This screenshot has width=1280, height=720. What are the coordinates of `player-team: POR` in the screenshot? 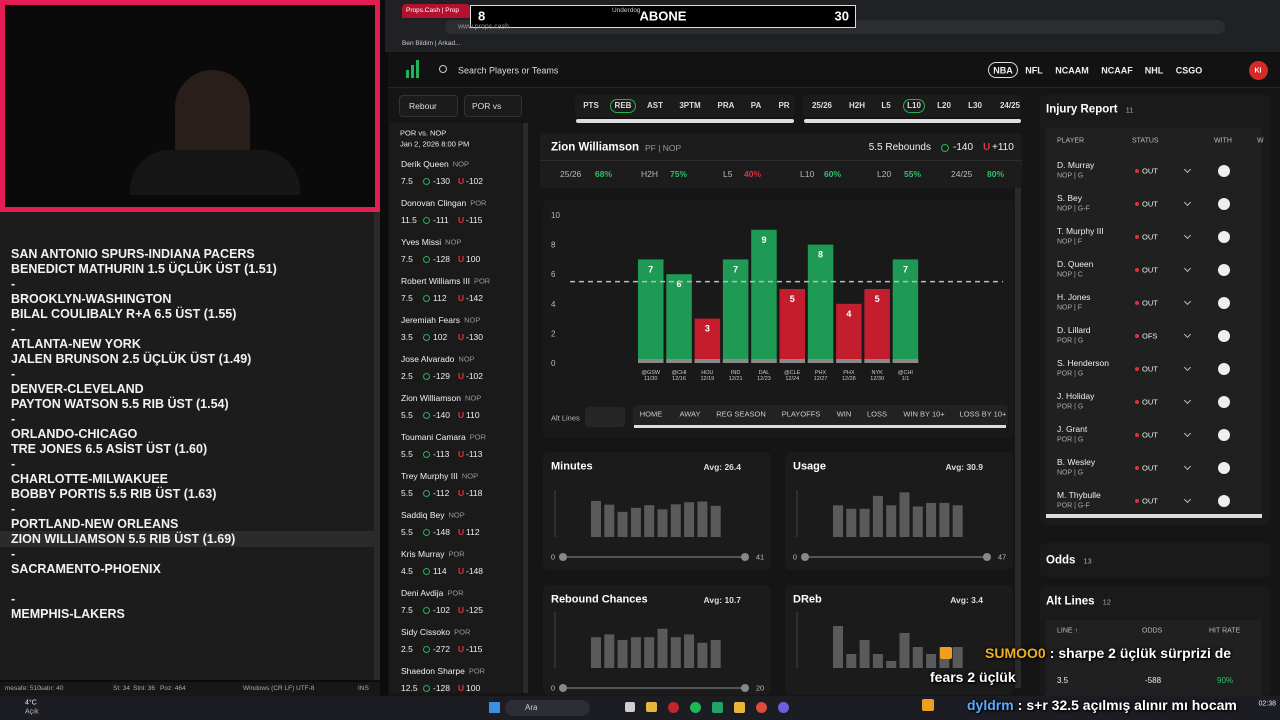 It's located at (455, 593).